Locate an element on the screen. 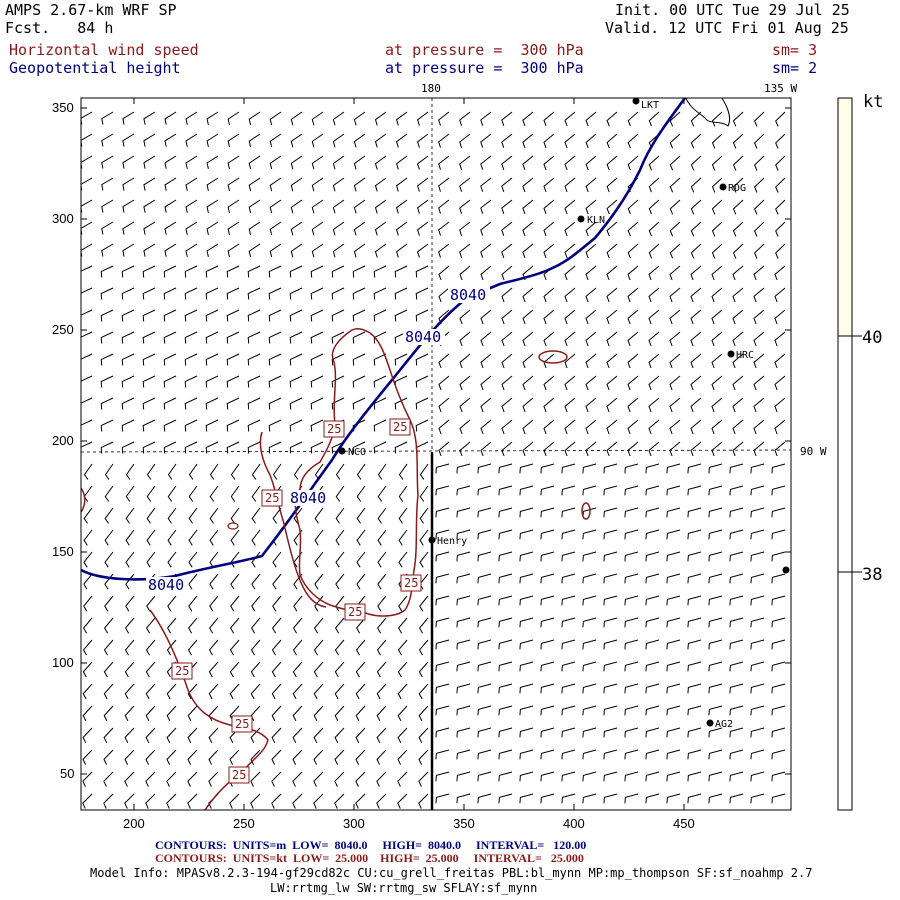 This screenshot has height=900, width=900. field2-name: Geopotential height is located at coordinates (95, 68).